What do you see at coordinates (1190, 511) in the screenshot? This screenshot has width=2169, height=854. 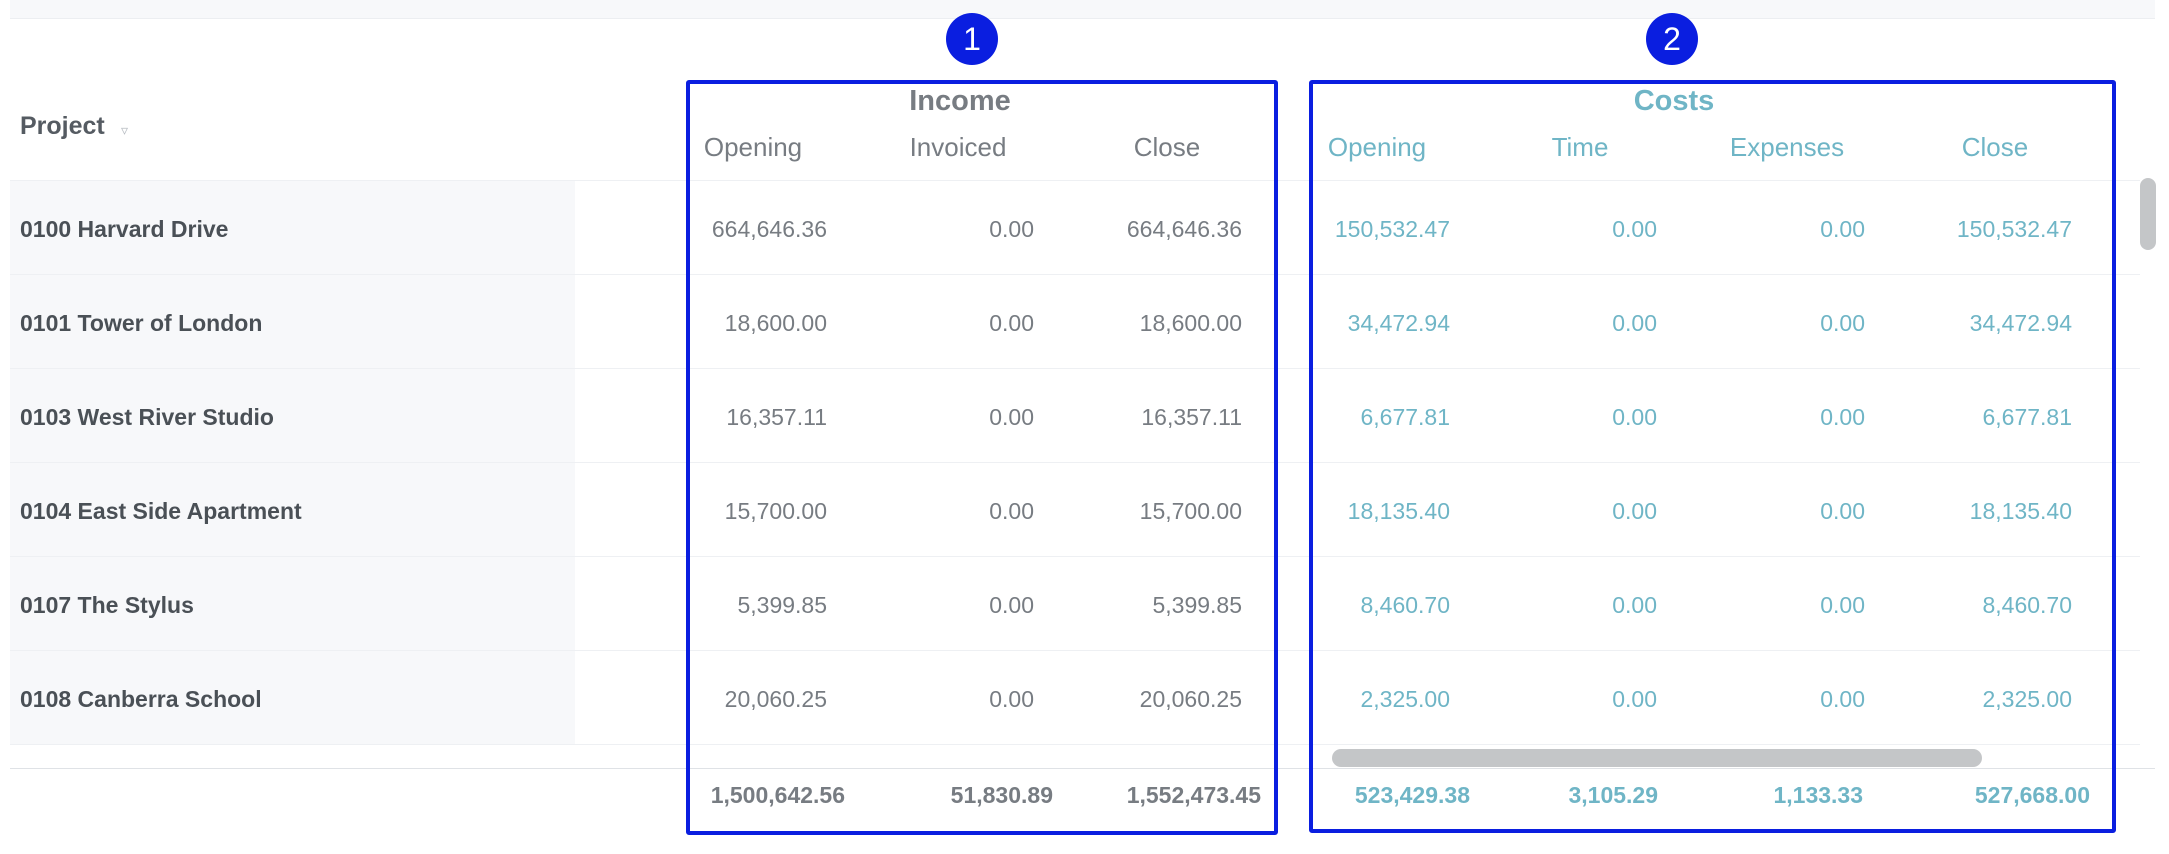 I see `income-close-cell: 15,700.00` at bounding box center [1190, 511].